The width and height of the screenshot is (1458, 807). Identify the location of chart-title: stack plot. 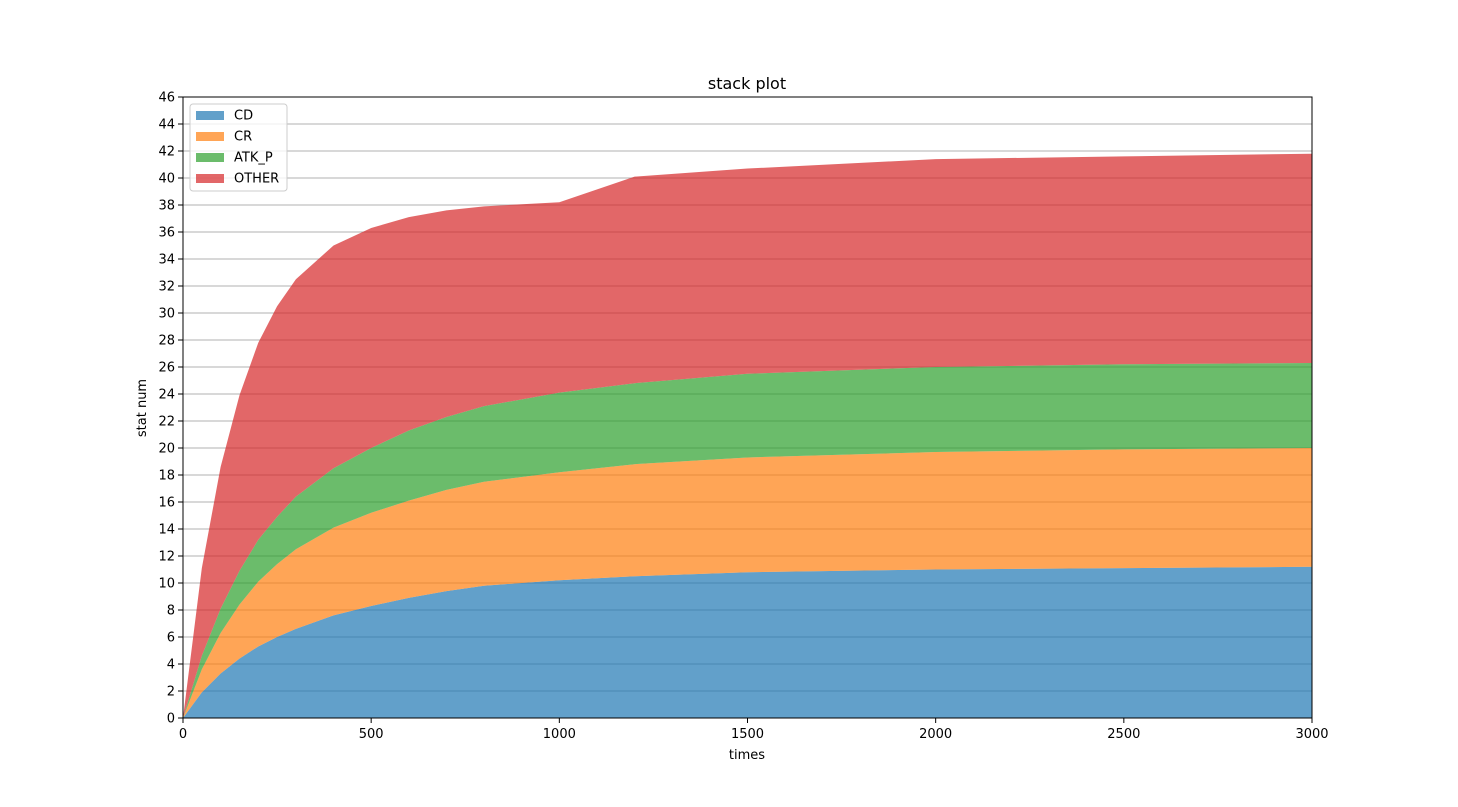
(747, 83).